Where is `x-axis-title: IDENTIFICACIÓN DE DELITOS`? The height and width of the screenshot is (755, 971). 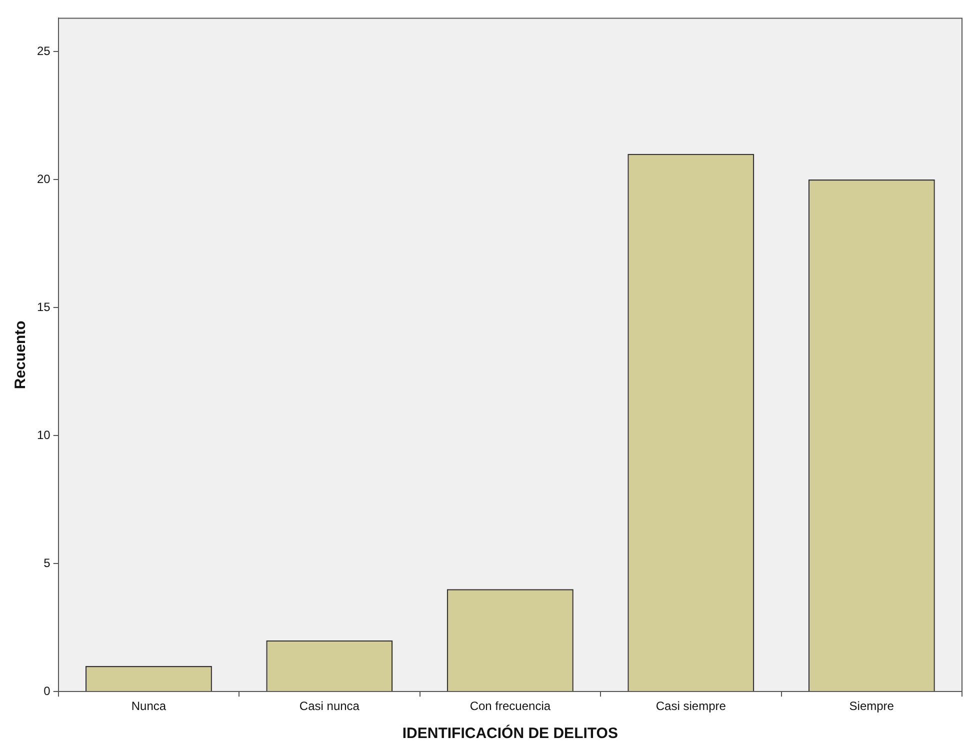 x-axis-title: IDENTIFICACIÓN DE DELITOS is located at coordinates (510, 733).